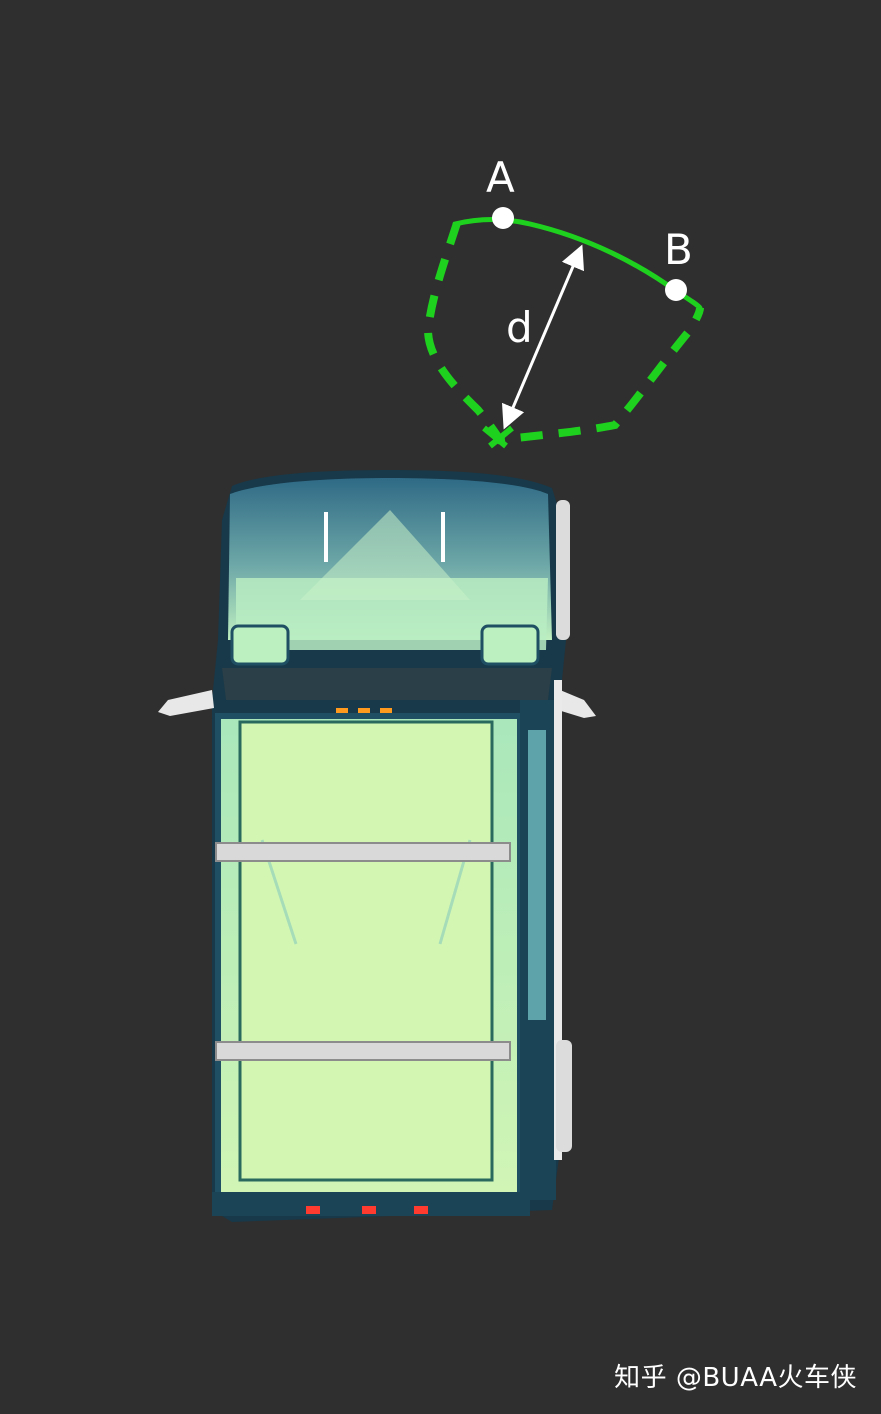 The height and width of the screenshot is (1414, 881). What do you see at coordinates (510, 645) in the screenshot?
I see `right-cab-window` at bounding box center [510, 645].